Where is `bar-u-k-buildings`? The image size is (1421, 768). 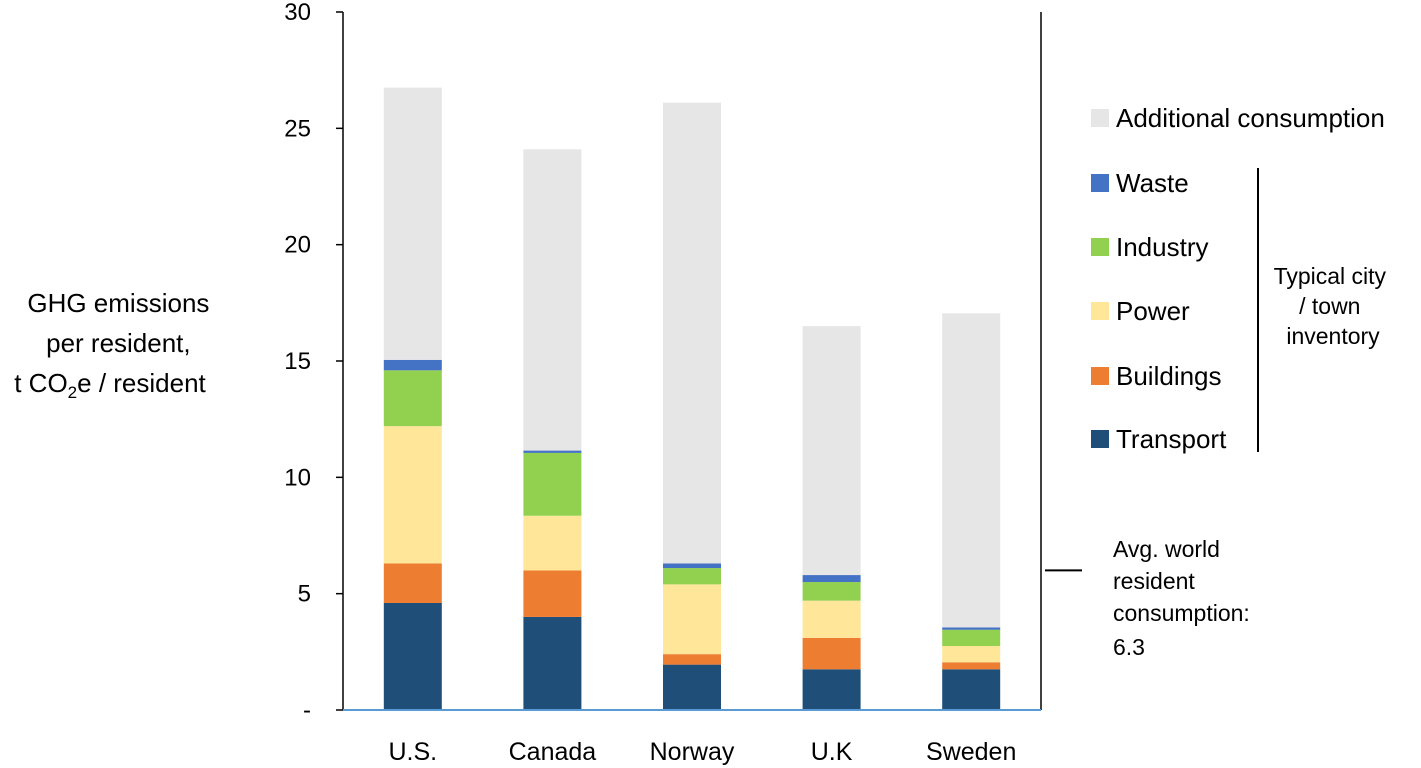
bar-u-k-buildings is located at coordinates (831, 653).